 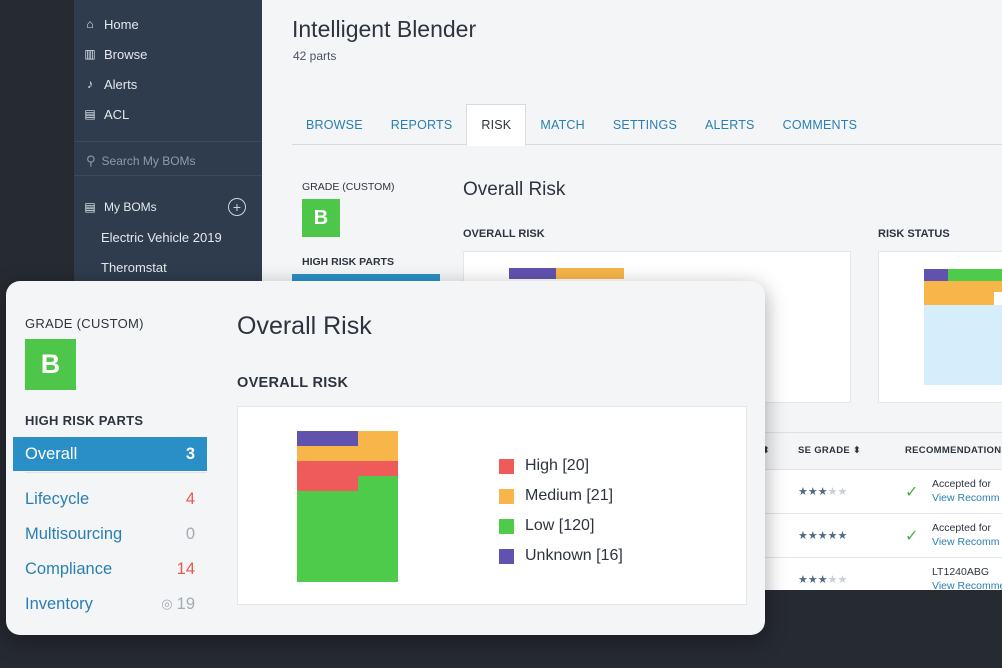 What do you see at coordinates (74, 533) in the screenshot?
I see `risk-category-label: Multisourcing` at bounding box center [74, 533].